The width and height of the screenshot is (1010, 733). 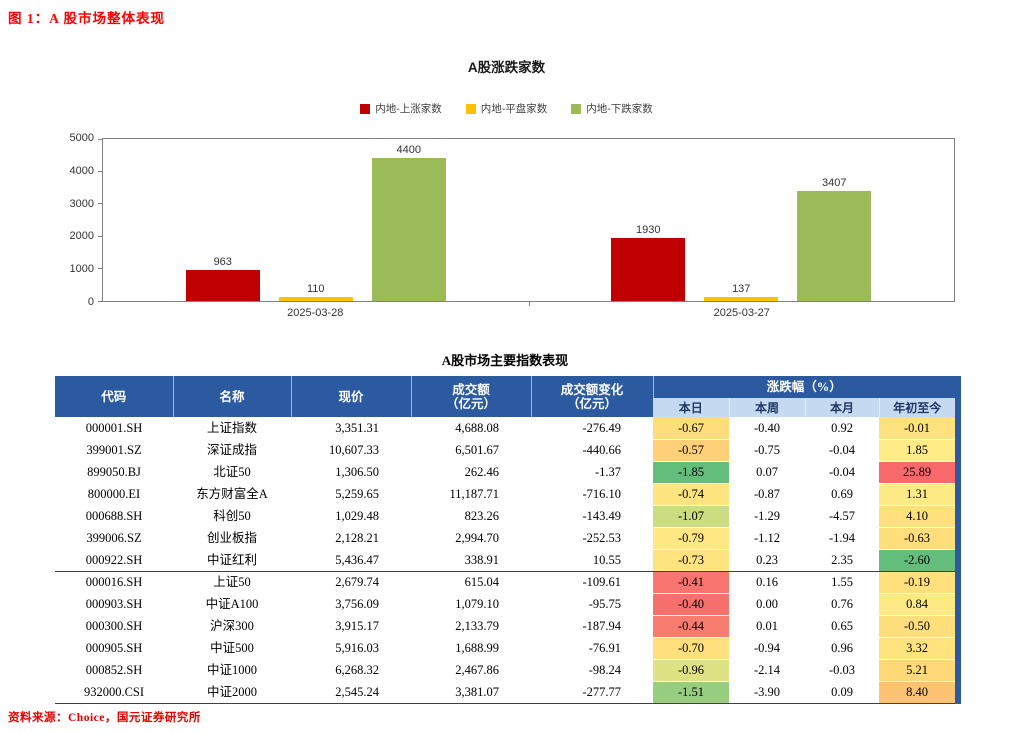 What do you see at coordinates (591, 396) in the screenshot?
I see `col-header-turnover-change: 成交额变化 （亿元）` at bounding box center [591, 396].